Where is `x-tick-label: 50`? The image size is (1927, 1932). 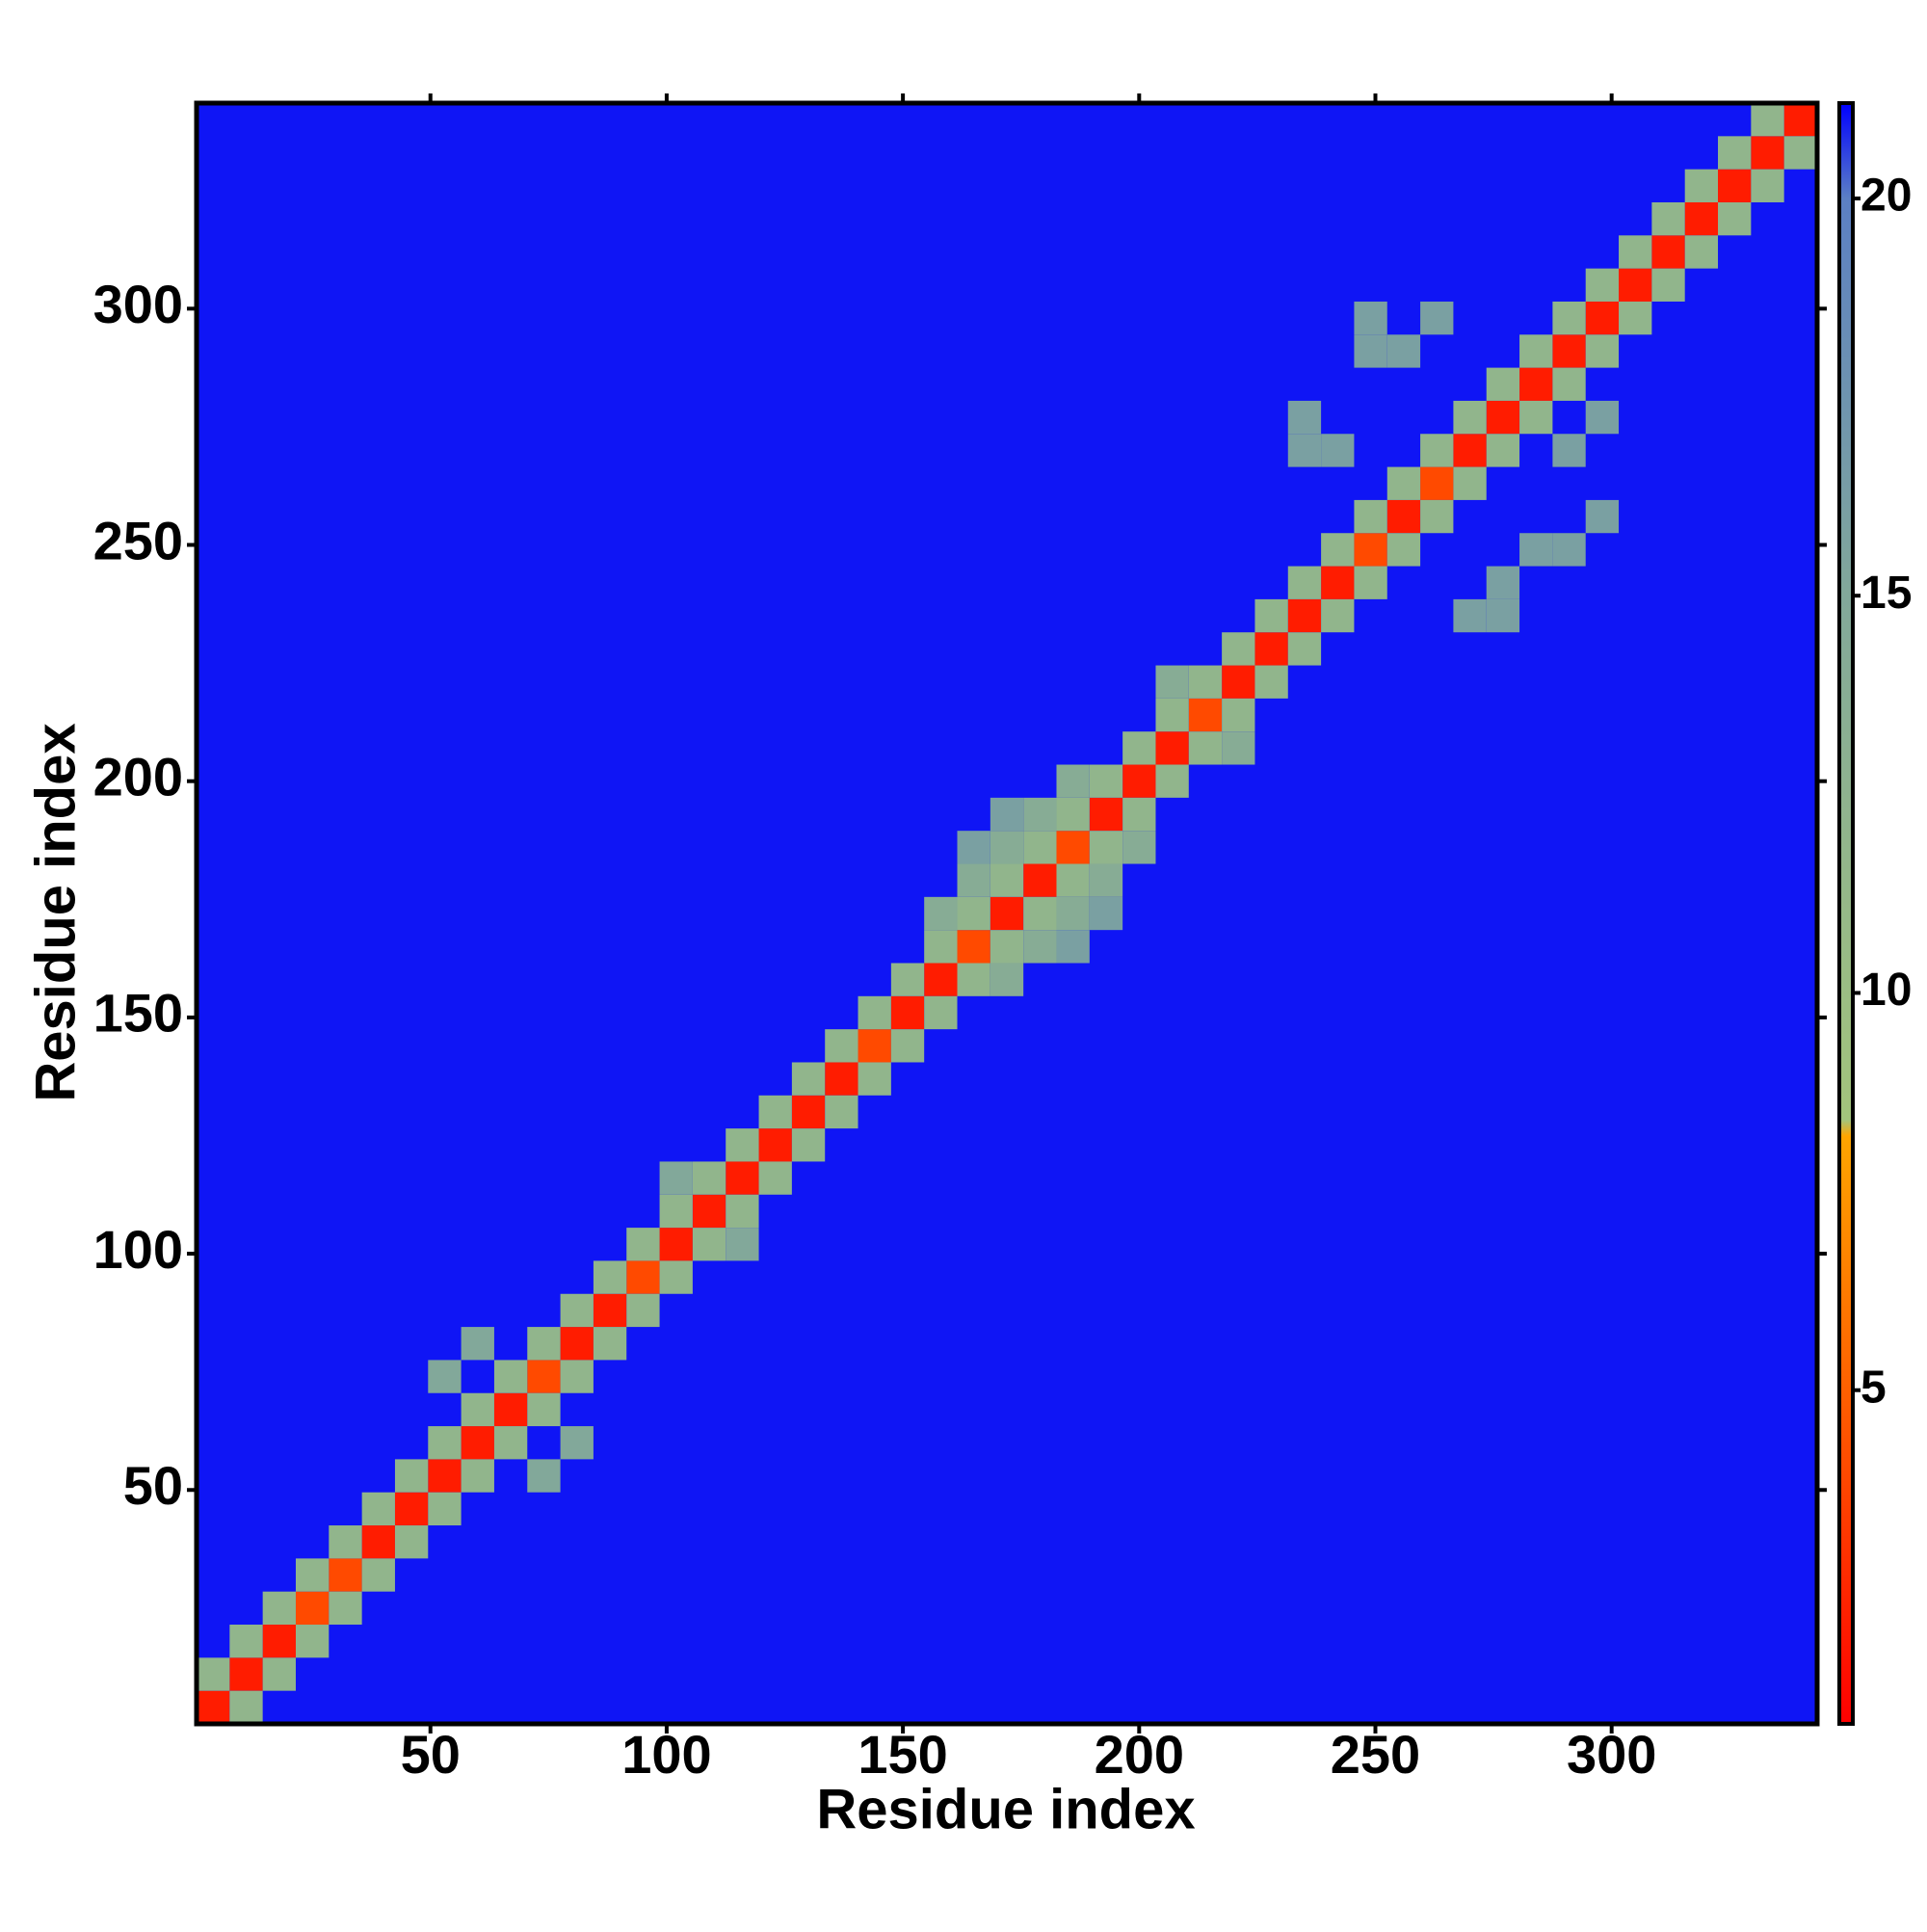
x-tick-label: 50 is located at coordinates (431, 1754).